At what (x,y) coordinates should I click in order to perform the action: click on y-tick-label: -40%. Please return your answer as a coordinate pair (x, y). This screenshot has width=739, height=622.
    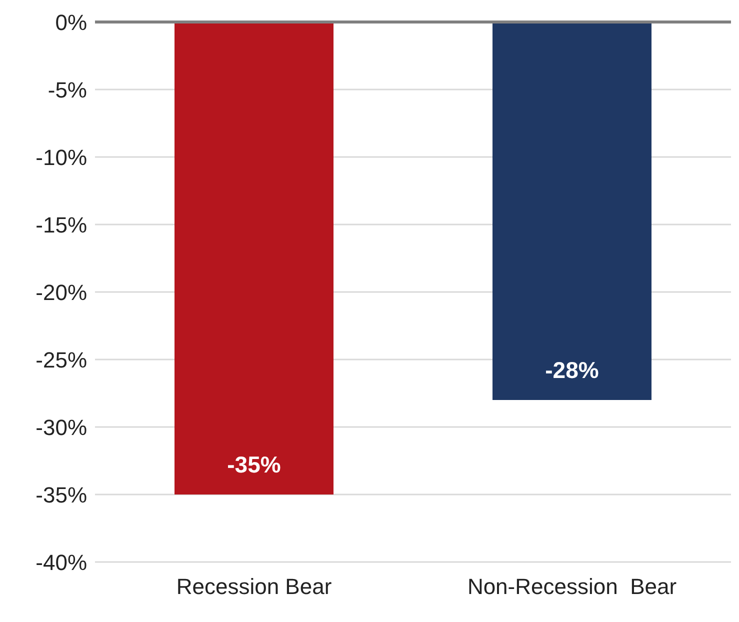
    Looking at the image, I should click on (61, 562).